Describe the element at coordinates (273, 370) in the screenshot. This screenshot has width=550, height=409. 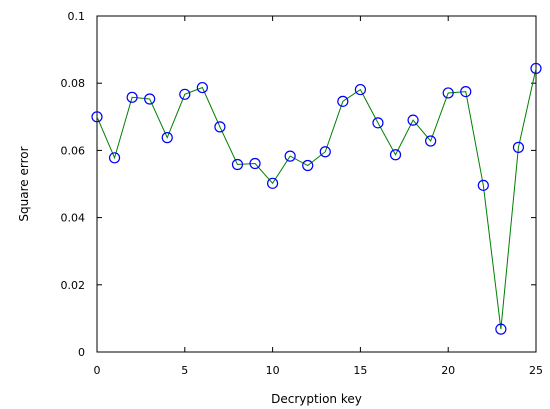
I see `x-tick-label: 10` at that location.